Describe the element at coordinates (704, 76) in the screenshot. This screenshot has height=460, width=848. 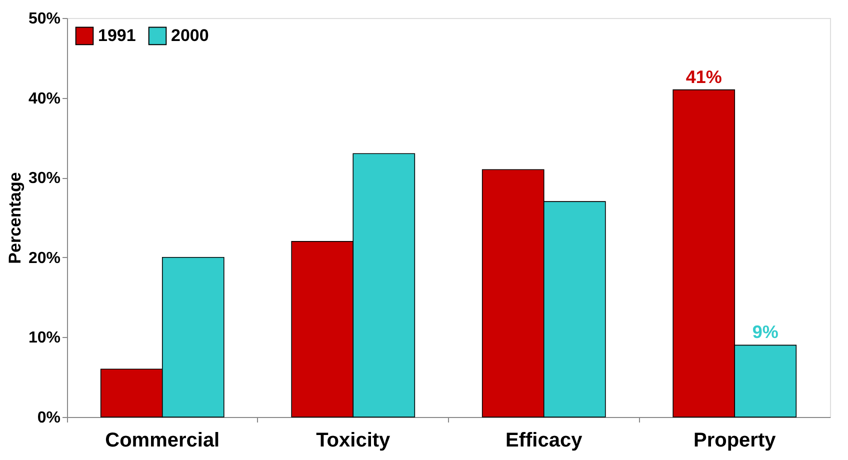
I see `data-label: 41%` at that location.